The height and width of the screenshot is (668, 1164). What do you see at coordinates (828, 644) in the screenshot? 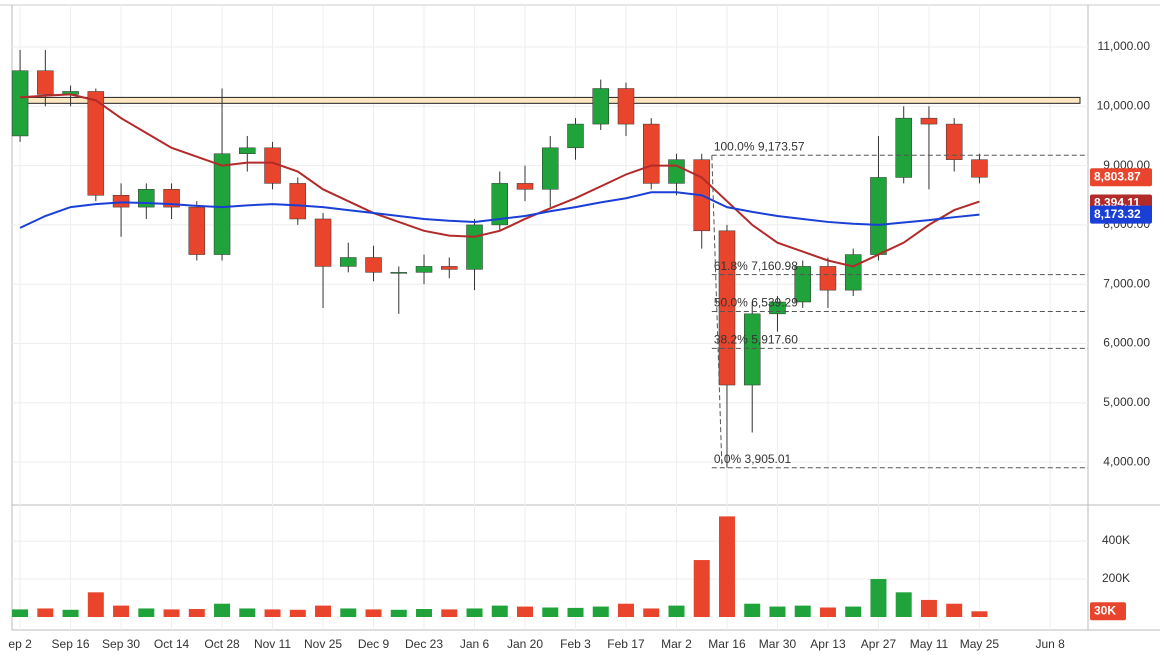
I see `x-tick-label: Apr 13` at bounding box center [828, 644].